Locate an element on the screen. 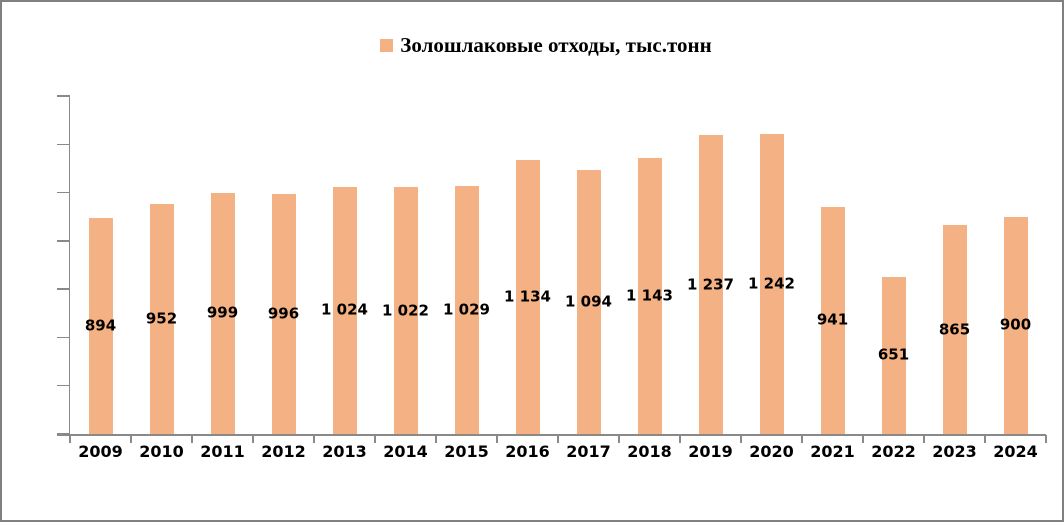 The width and height of the screenshot is (1064, 522). bar-value-label: 1 242 is located at coordinates (771, 283).